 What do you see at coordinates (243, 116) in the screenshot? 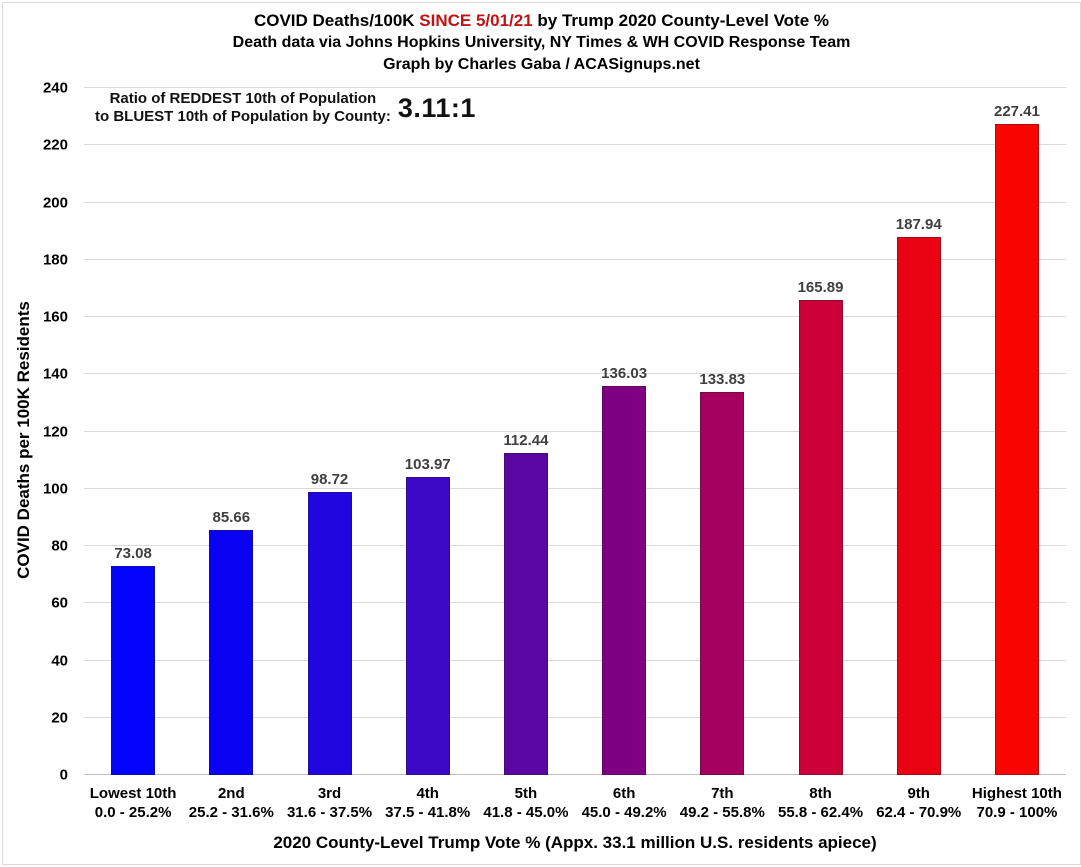
I see `ratio-annotation-line2: to BLUEST 10th of Population by County:` at bounding box center [243, 116].